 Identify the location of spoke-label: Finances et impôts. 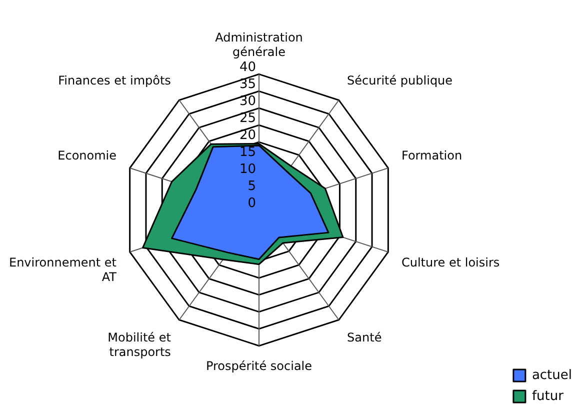
(114, 81).